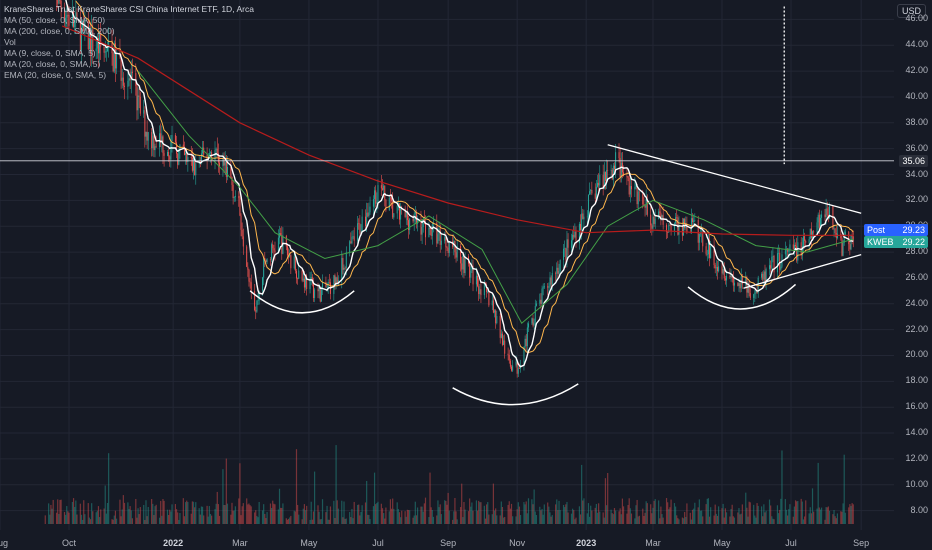 Image resolution: width=932 pixels, height=550 pixels. What do you see at coordinates (309, 543) in the screenshot?
I see `x-tick-label: May` at bounding box center [309, 543].